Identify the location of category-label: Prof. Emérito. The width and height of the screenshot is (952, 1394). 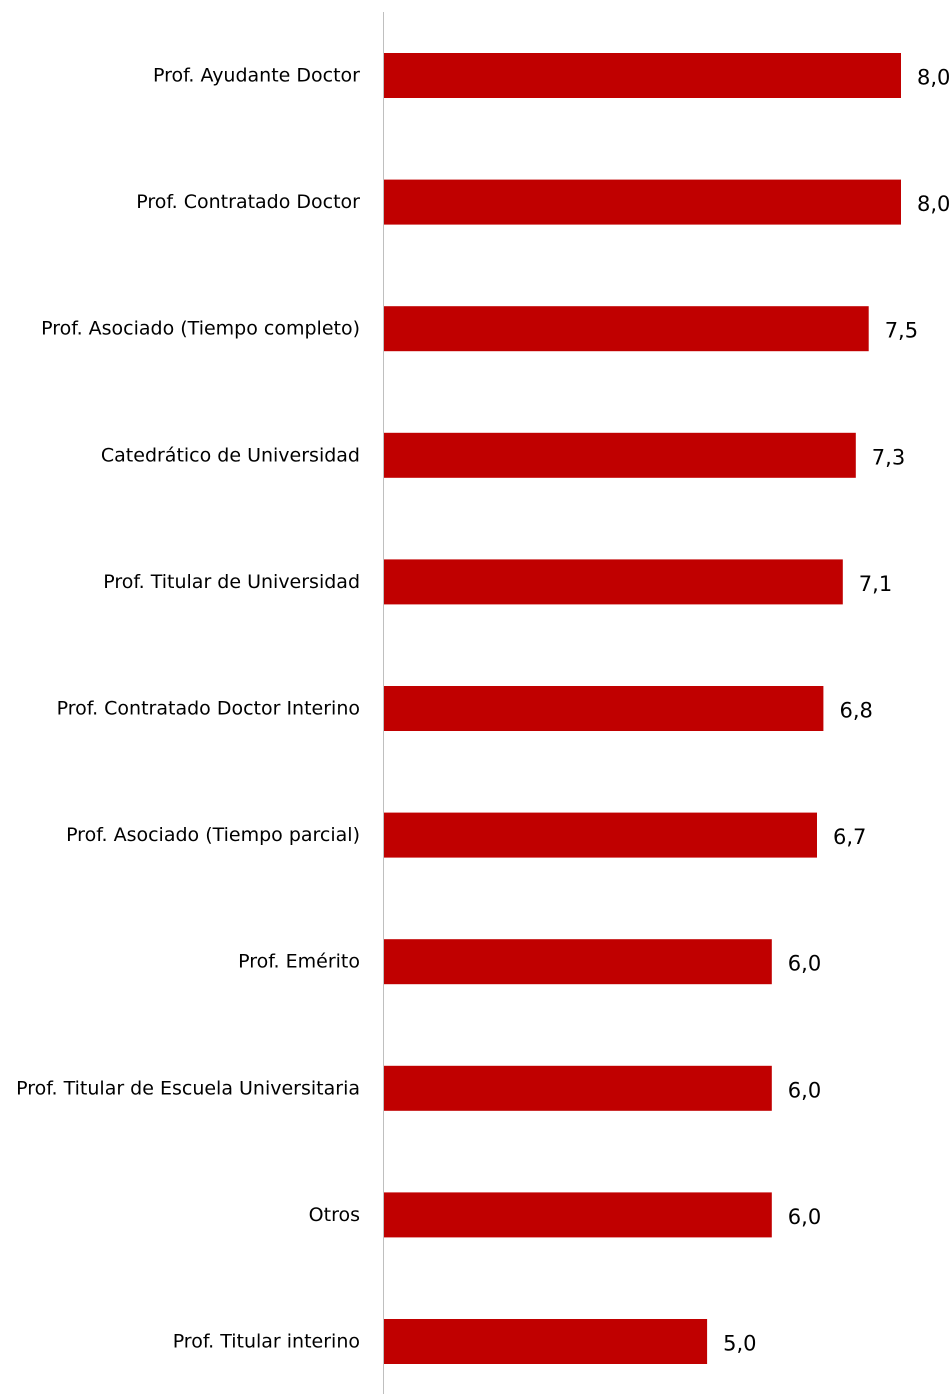
(299, 962).